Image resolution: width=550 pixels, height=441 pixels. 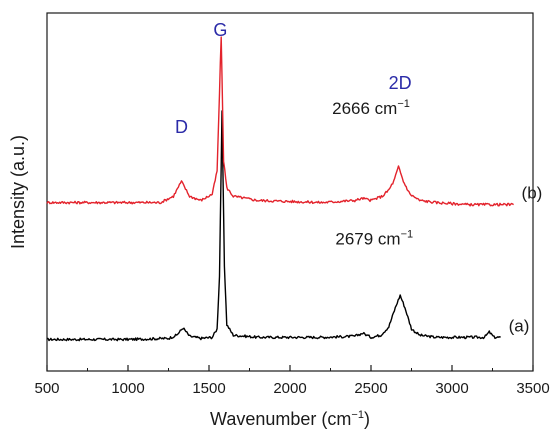 I want to click on x-axis-title: Wavenumber (cm−1), so click(x=290, y=419).